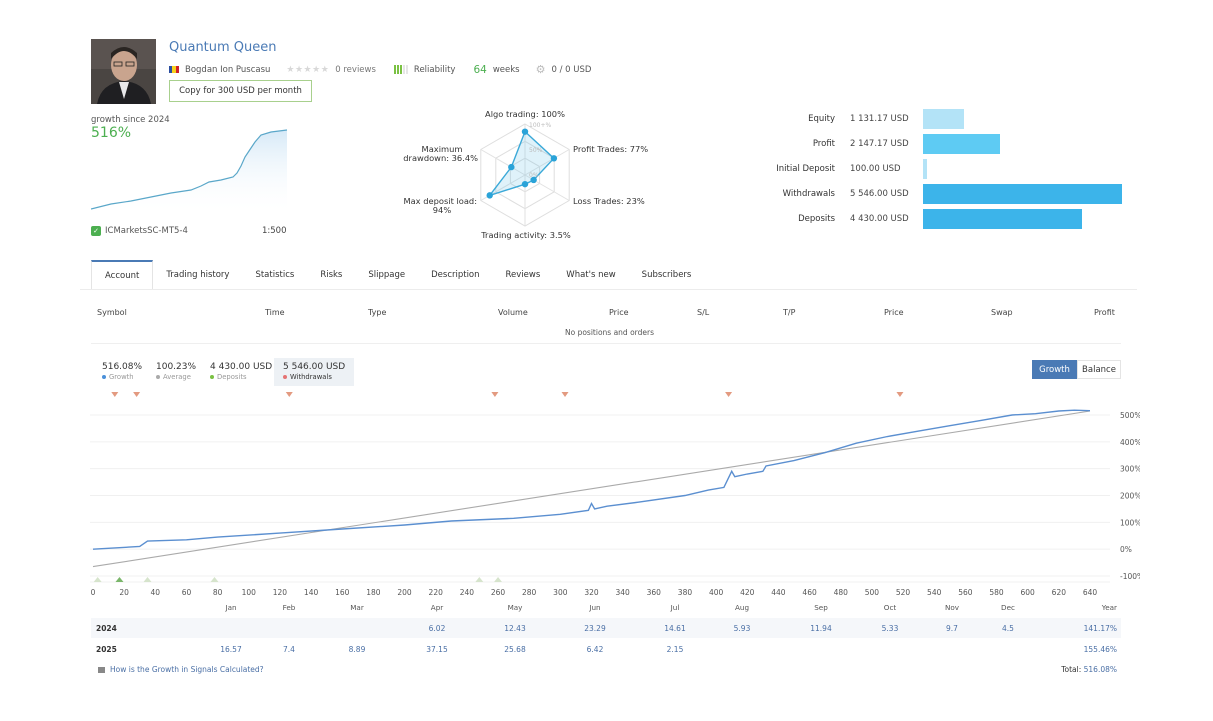 The image size is (1213, 721). Describe the element at coordinates (742, 628) in the screenshot. I see `month-growth-value: 5.93` at that location.